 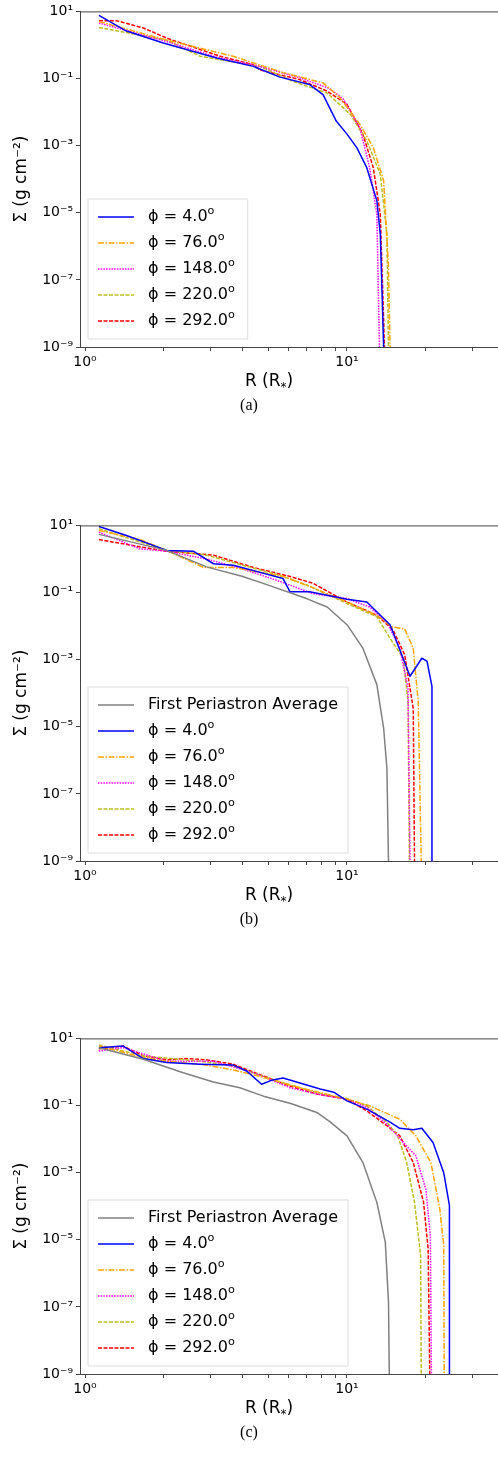 What do you see at coordinates (249, 1432) in the screenshot?
I see `text: (c)` at bounding box center [249, 1432].